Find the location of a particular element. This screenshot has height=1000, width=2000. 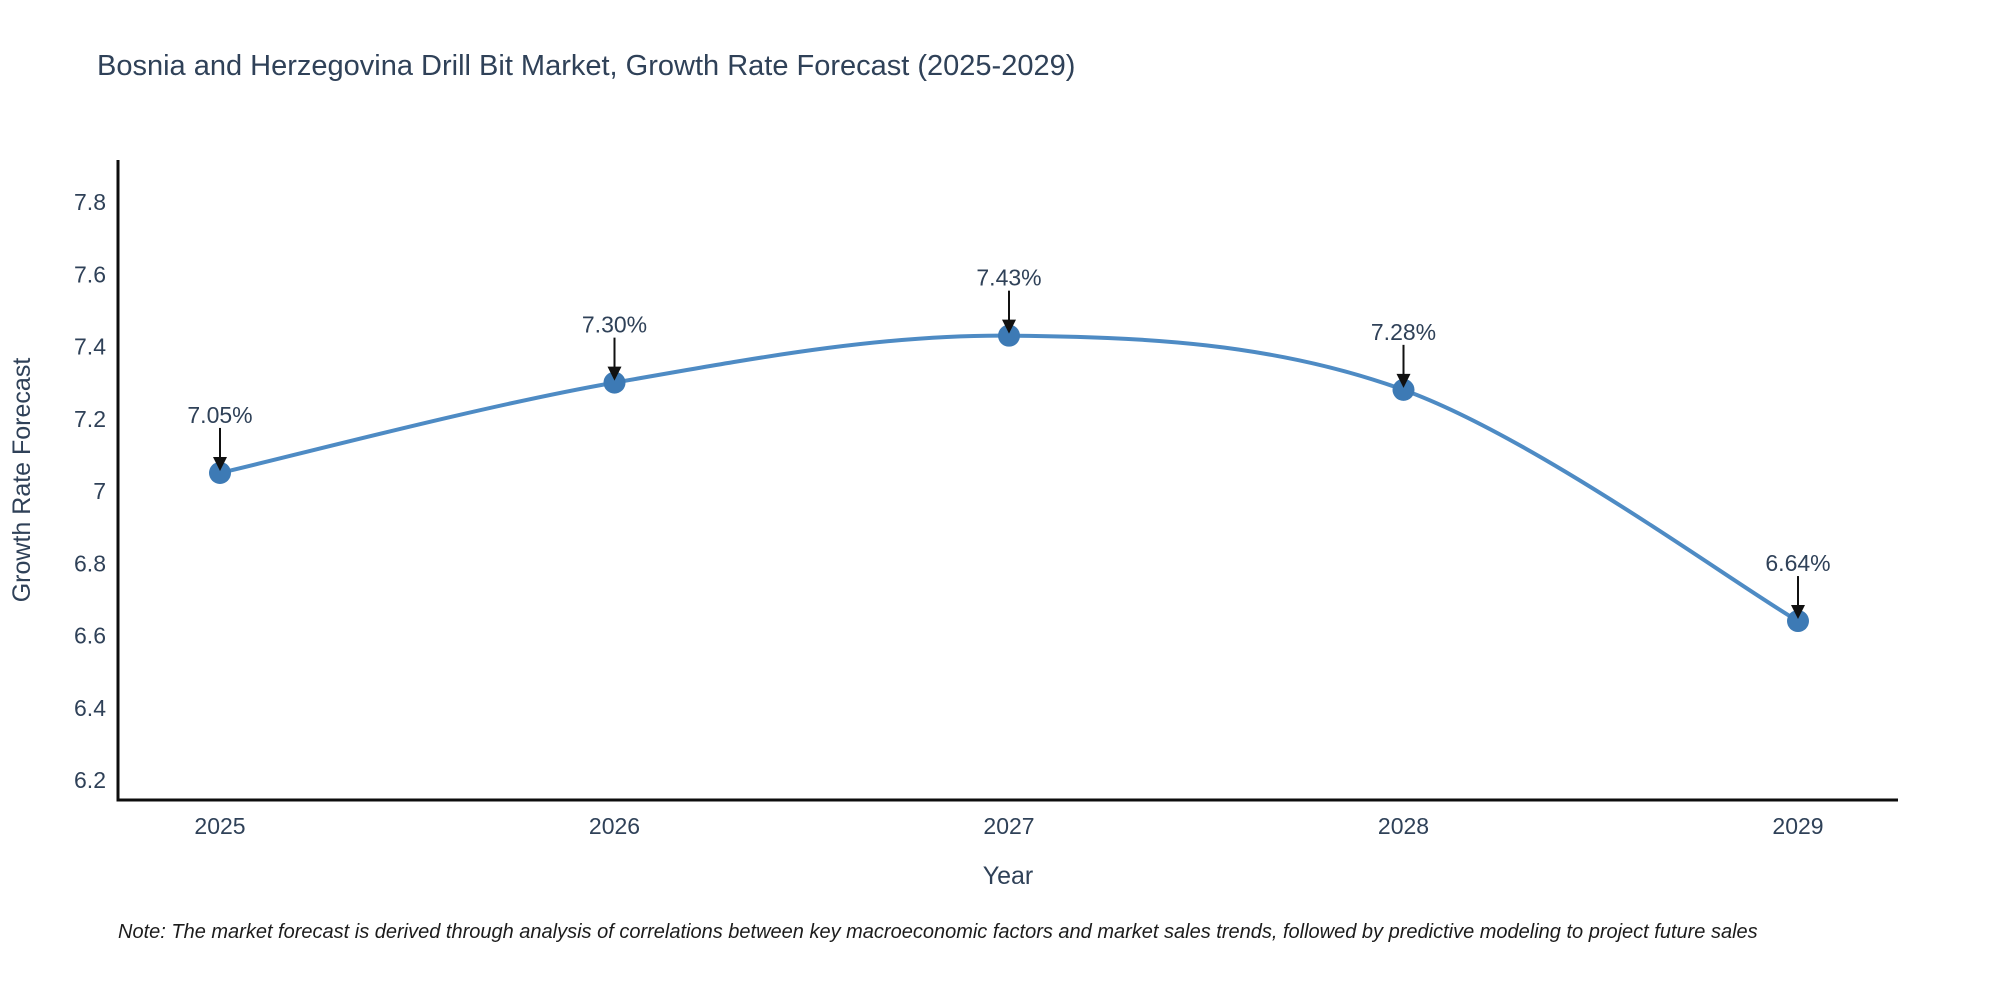

y-tick-label: 6.2 is located at coordinates (90, 780).